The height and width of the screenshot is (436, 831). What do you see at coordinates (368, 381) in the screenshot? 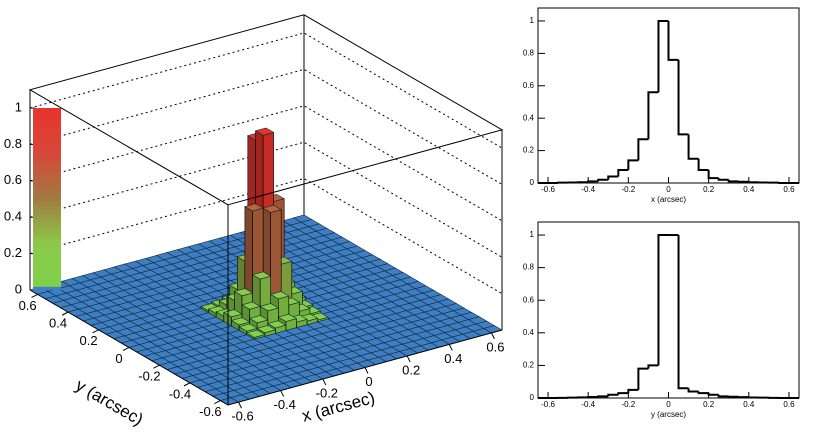
I see `x-tick-label: 0` at bounding box center [368, 381].